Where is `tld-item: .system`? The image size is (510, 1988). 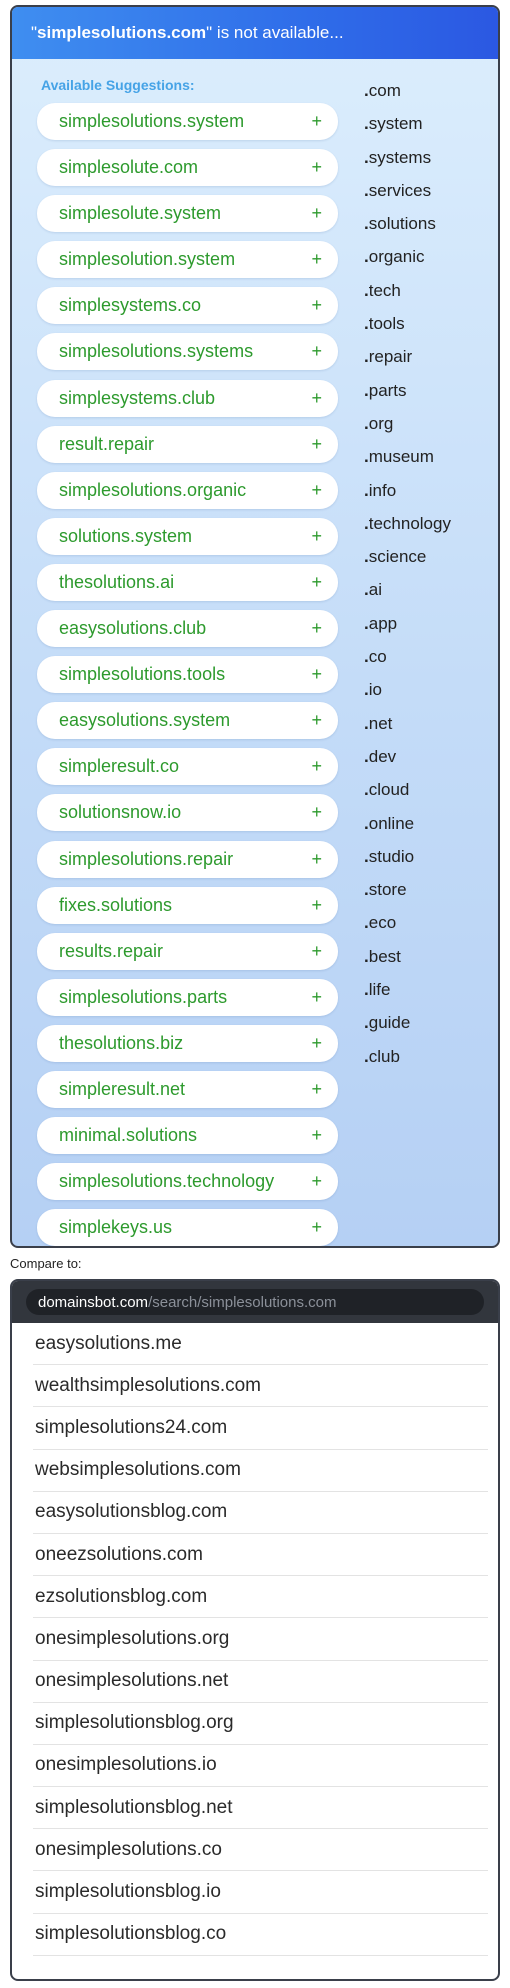
tld-item: .system is located at coordinates (429, 128).